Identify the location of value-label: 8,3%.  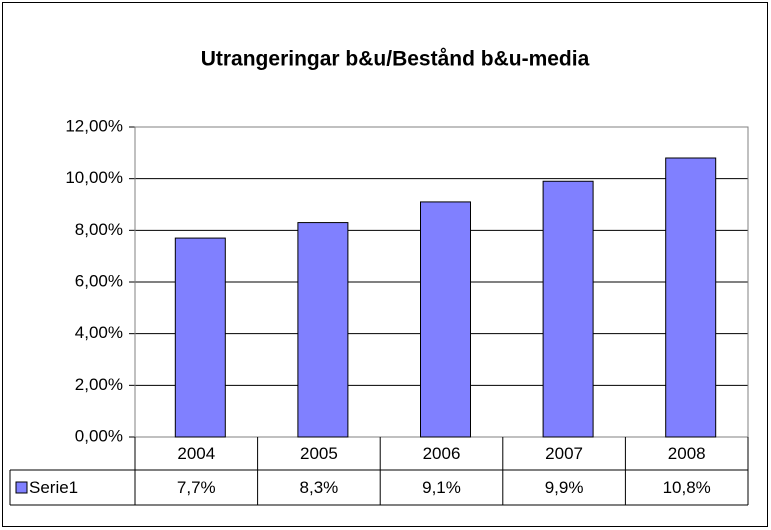
(319, 487).